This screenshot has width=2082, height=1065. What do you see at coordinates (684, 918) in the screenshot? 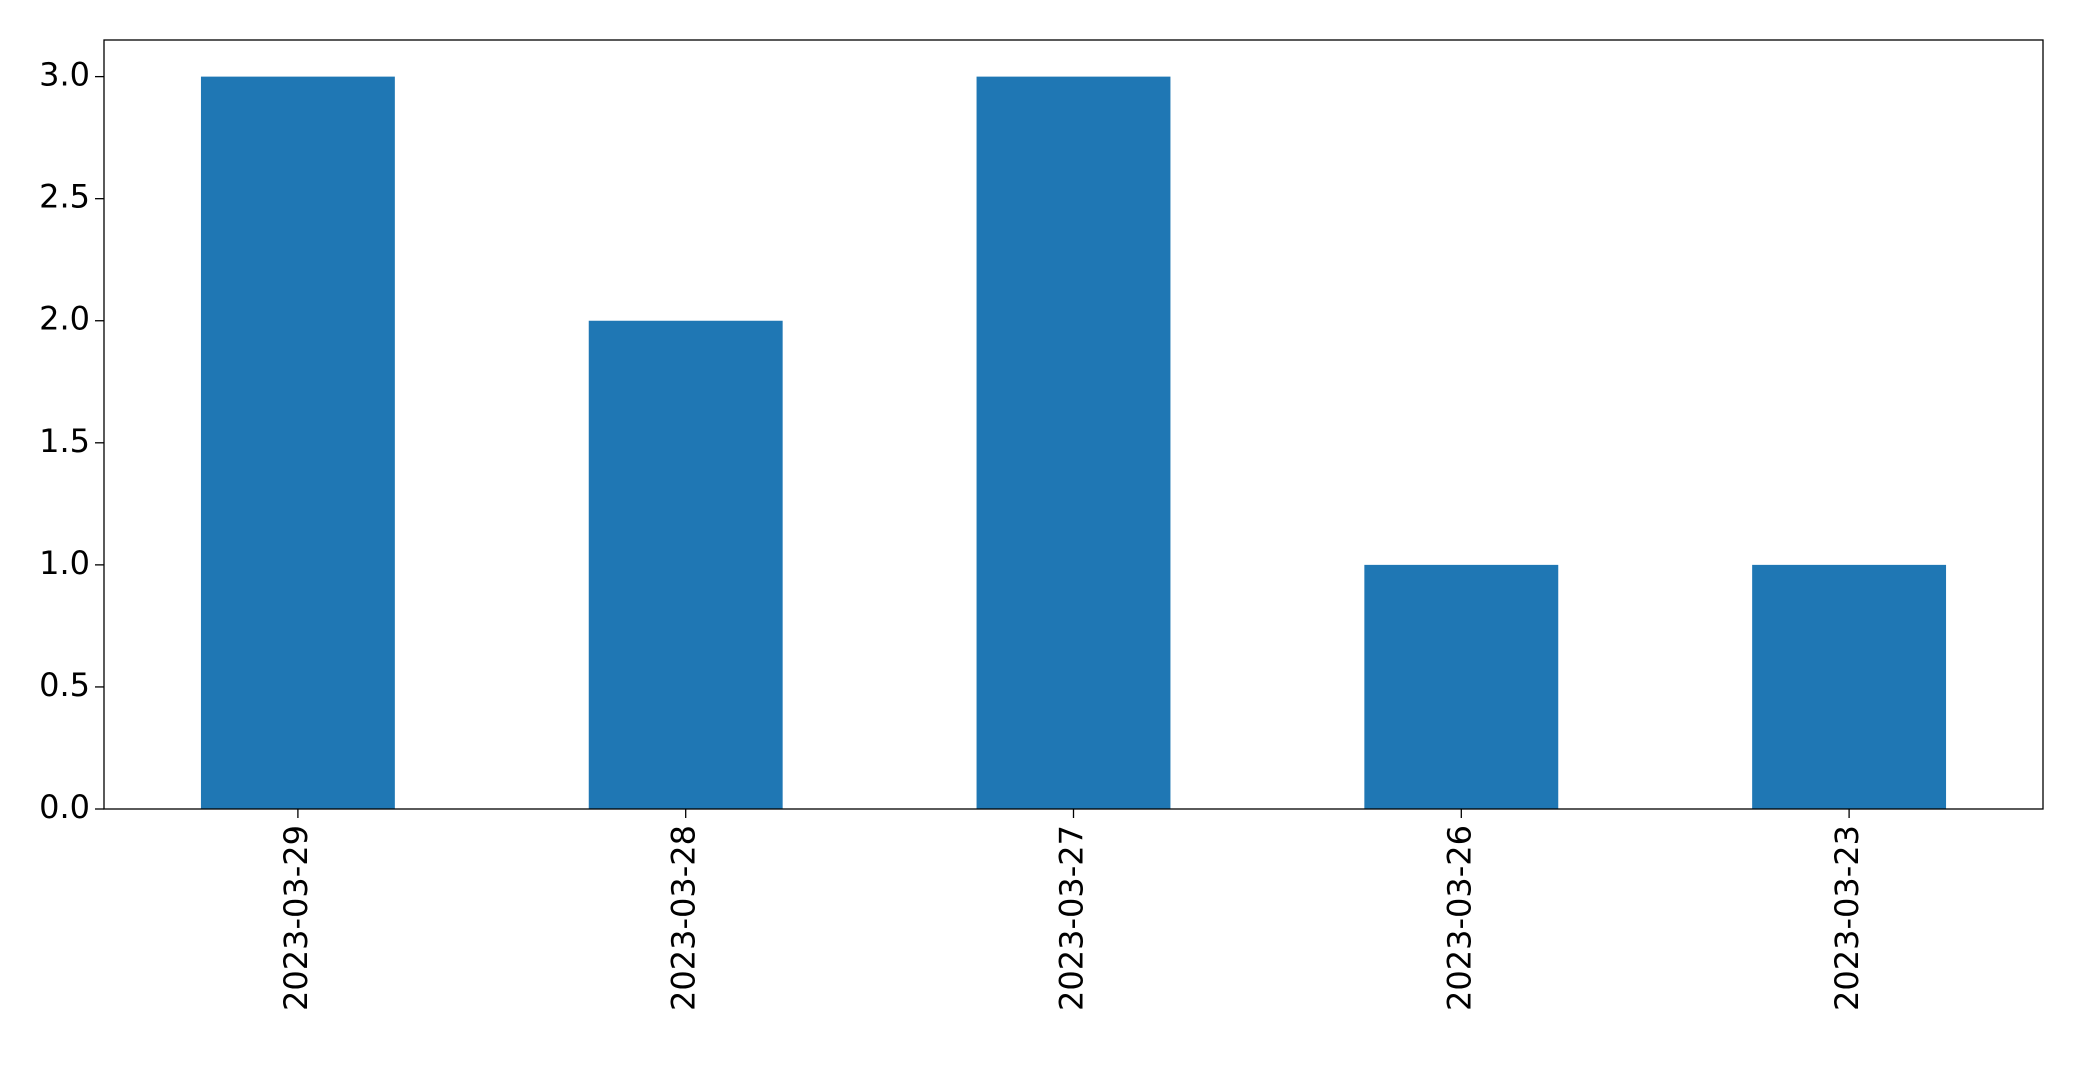
I see `x-tick-label: 2023-03-28` at bounding box center [684, 918].